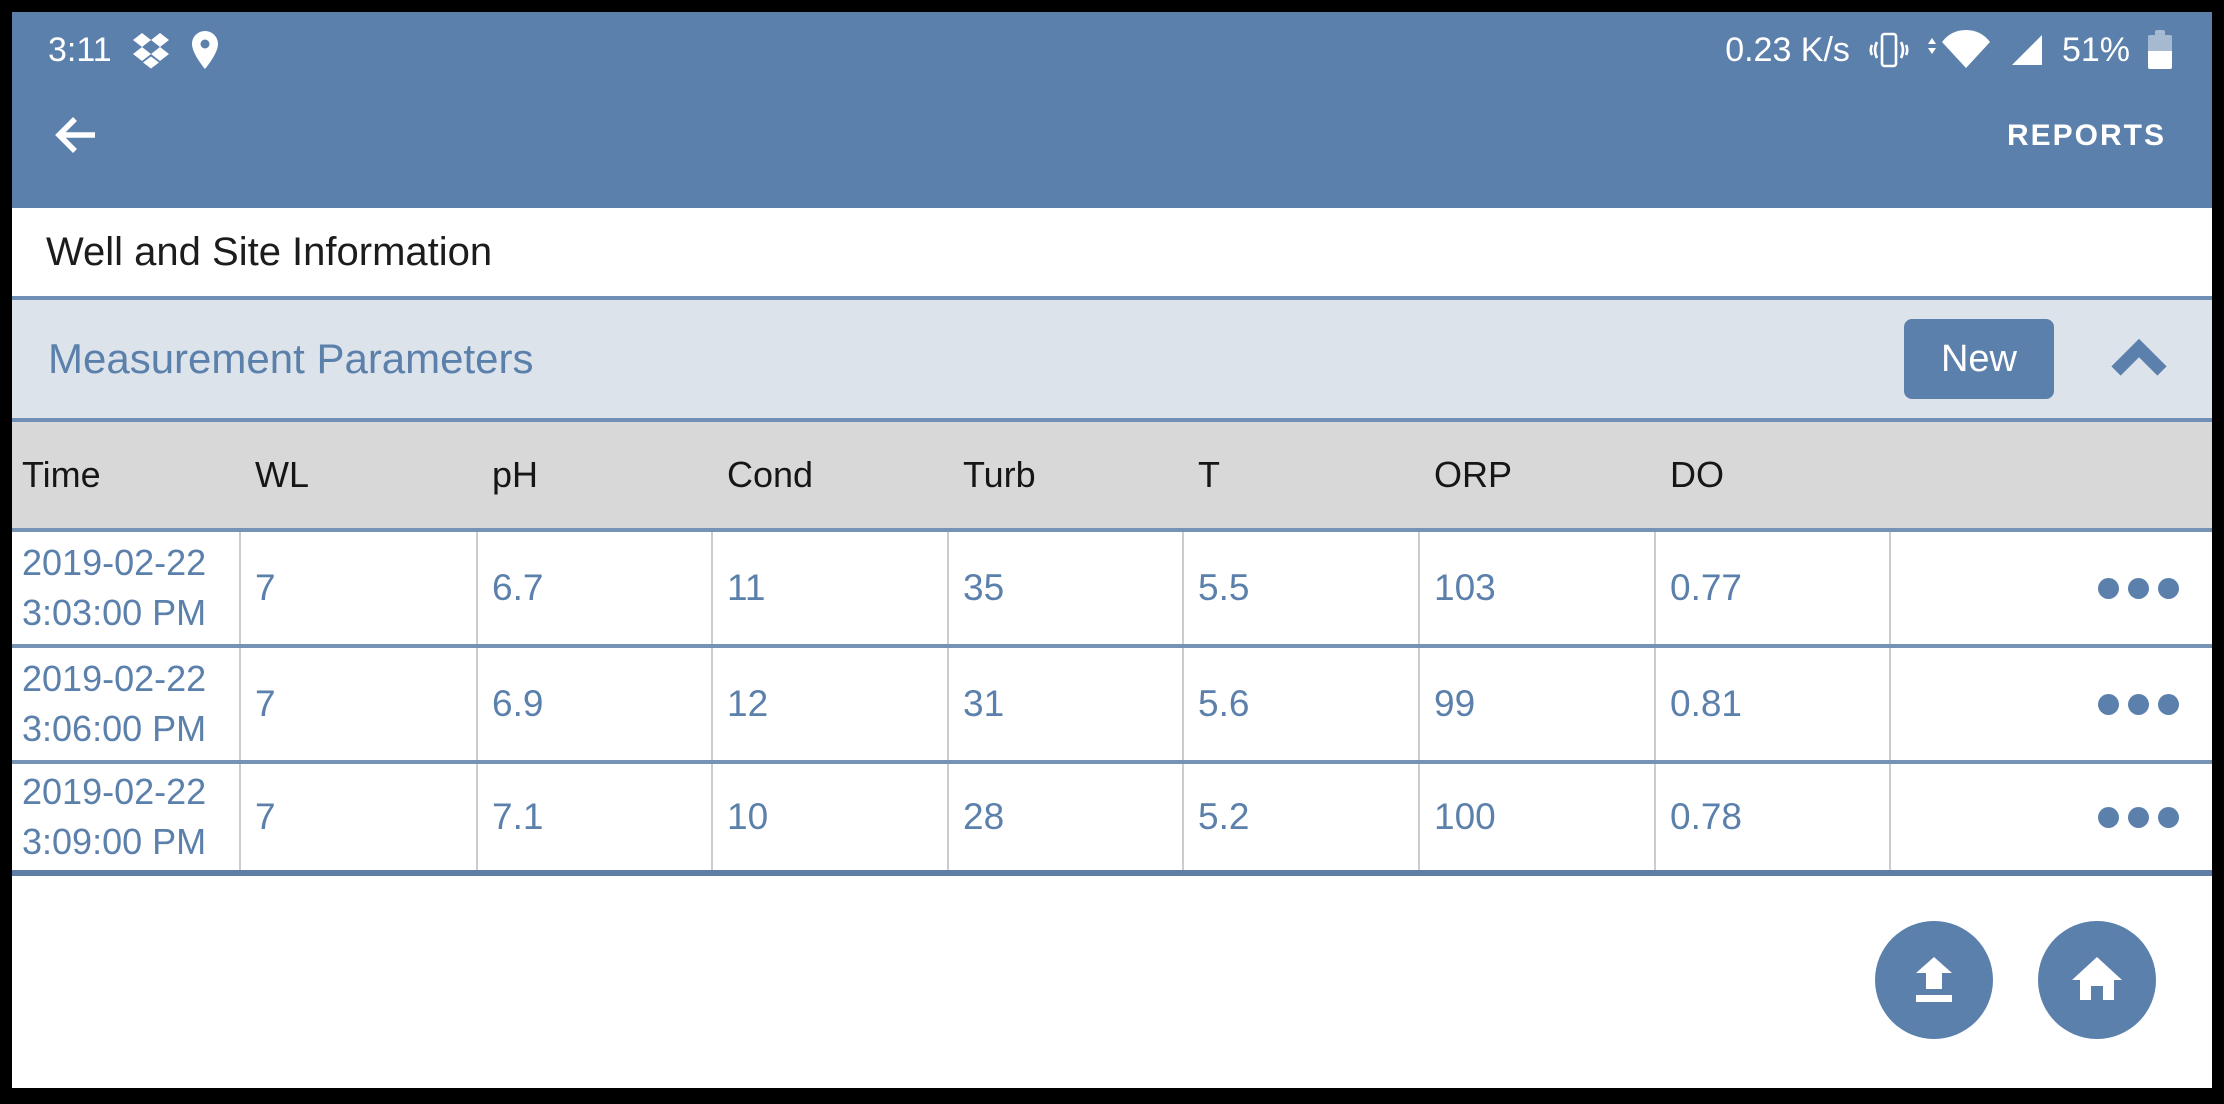 Image resolution: width=2224 pixels, height=1104 pixels. I want to click on cell-cond: 10, so click(831, 817).